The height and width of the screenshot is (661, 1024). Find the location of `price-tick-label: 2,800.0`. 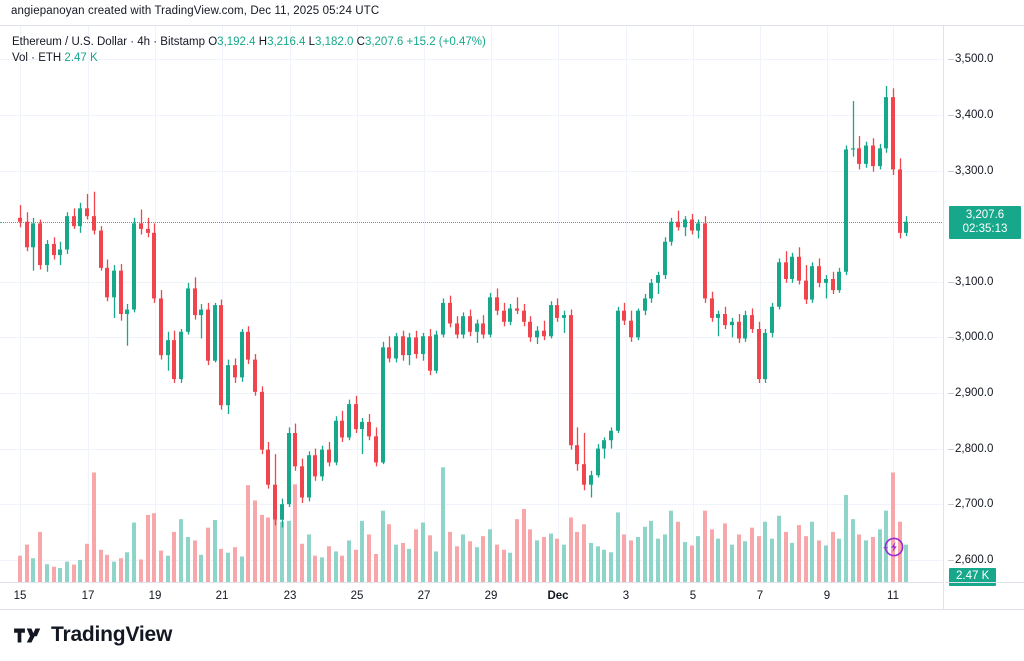

price-tick-label: 2,800.0 is located at coordinates (970, 449).